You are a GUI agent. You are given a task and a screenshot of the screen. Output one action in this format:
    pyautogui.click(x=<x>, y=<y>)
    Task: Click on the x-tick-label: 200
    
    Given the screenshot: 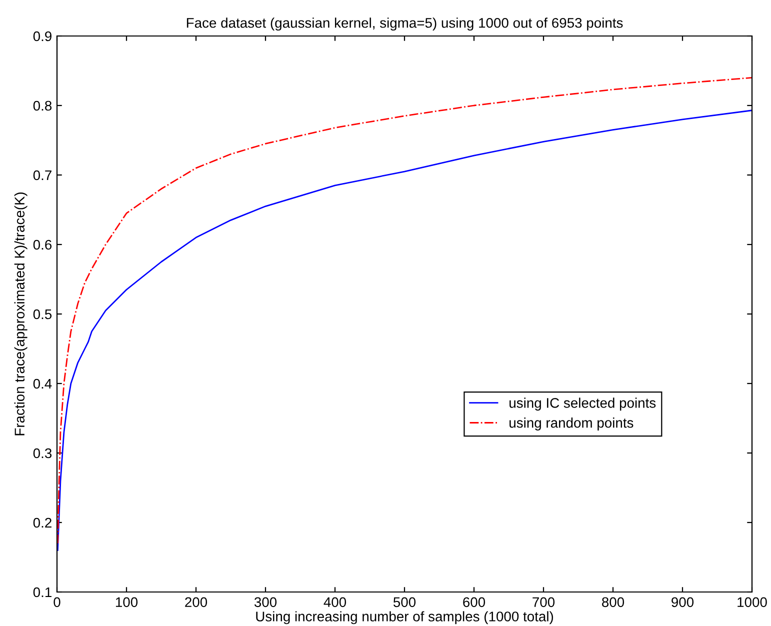 What is the action you would take?
    pyautogui.click(x=196, y=602)
    